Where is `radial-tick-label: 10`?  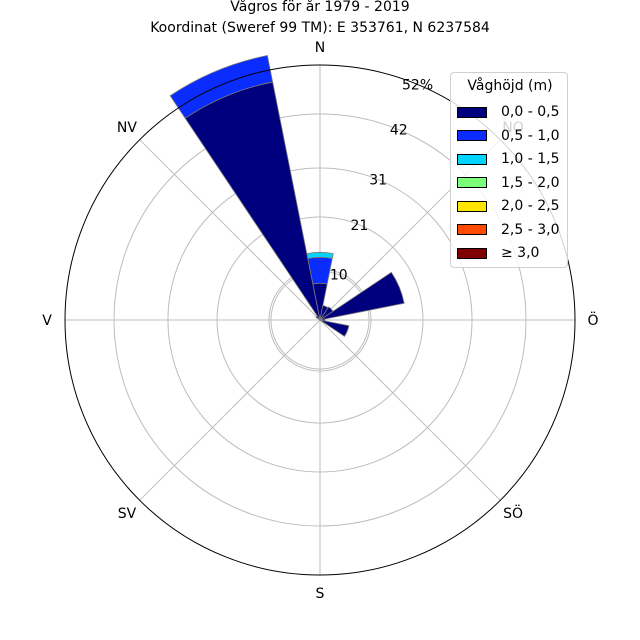 radial-tick-label: 10 is located at coordinates (339, 276).